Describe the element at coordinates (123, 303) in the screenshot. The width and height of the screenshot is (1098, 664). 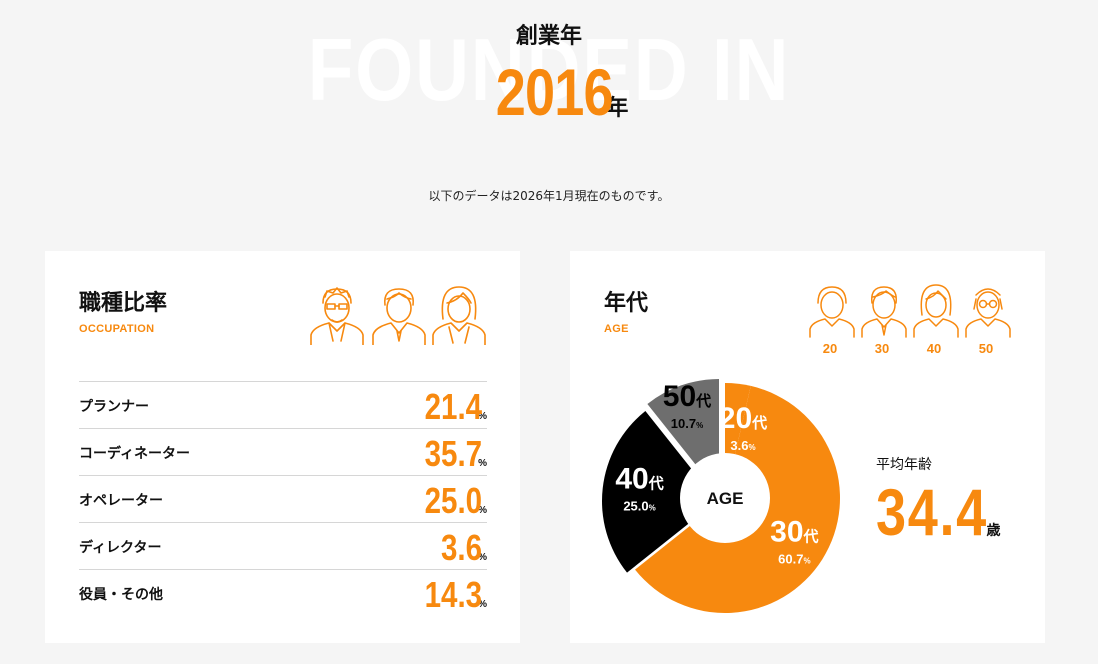
I see `occupation-title: 職種比率` at that location.